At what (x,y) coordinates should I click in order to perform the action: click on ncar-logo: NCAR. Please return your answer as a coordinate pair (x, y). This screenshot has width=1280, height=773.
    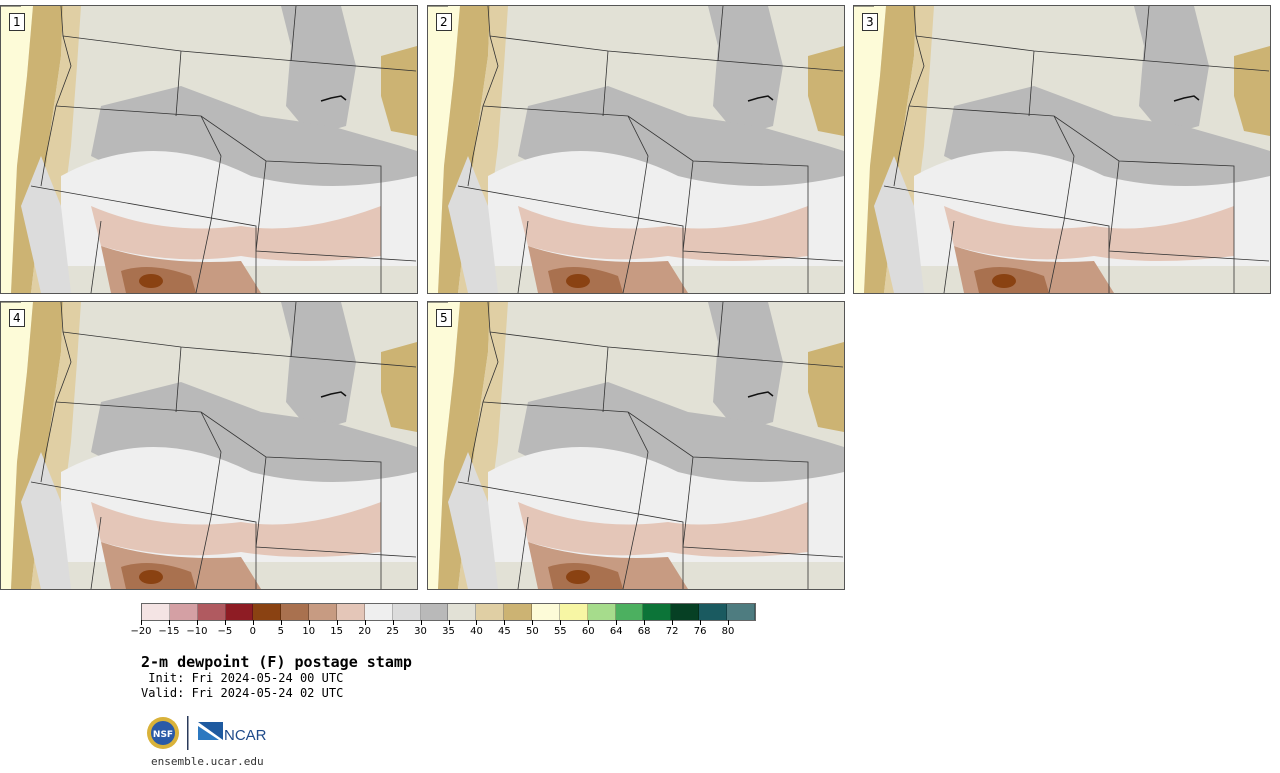
    Looking at the image, I should click on (232, 733).